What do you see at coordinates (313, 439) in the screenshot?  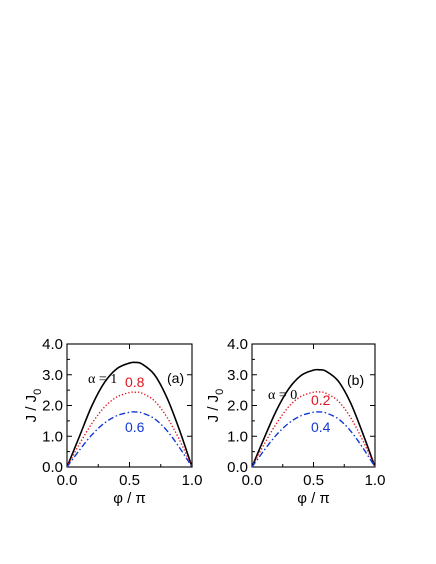 I see `series-line-0.4` at bounding box center [313, 439].